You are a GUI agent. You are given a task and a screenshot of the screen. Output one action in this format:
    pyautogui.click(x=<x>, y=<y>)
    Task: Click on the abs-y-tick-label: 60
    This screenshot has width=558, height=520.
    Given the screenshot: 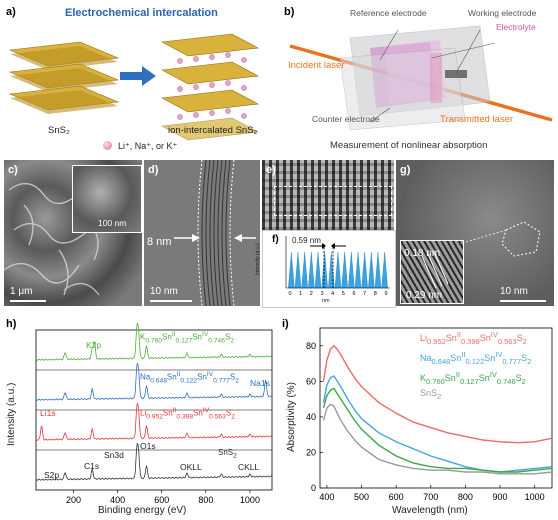 What is the action you would take?
    pyautogui.click(x=311, y=381)
    